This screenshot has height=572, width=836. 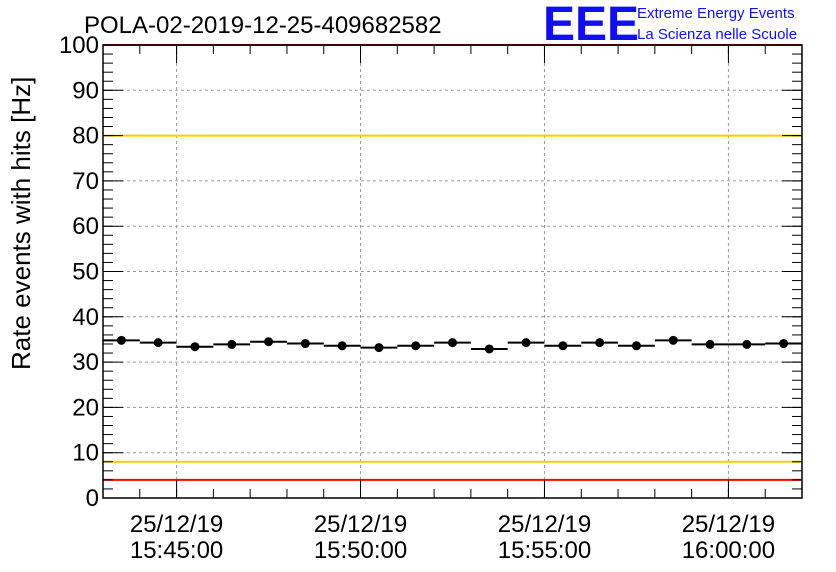 I want to click on y-tick-label: 100, so click(x=79, y=45).